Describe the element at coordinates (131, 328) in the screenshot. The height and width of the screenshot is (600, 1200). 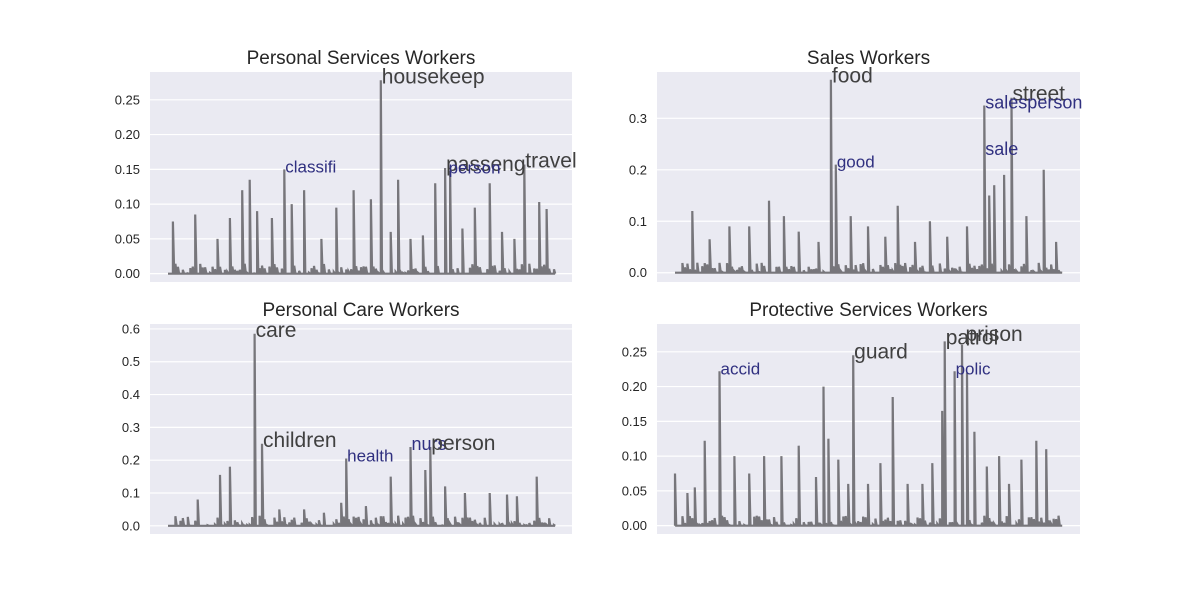
I see `y-tick-label: 0.6` at that location.